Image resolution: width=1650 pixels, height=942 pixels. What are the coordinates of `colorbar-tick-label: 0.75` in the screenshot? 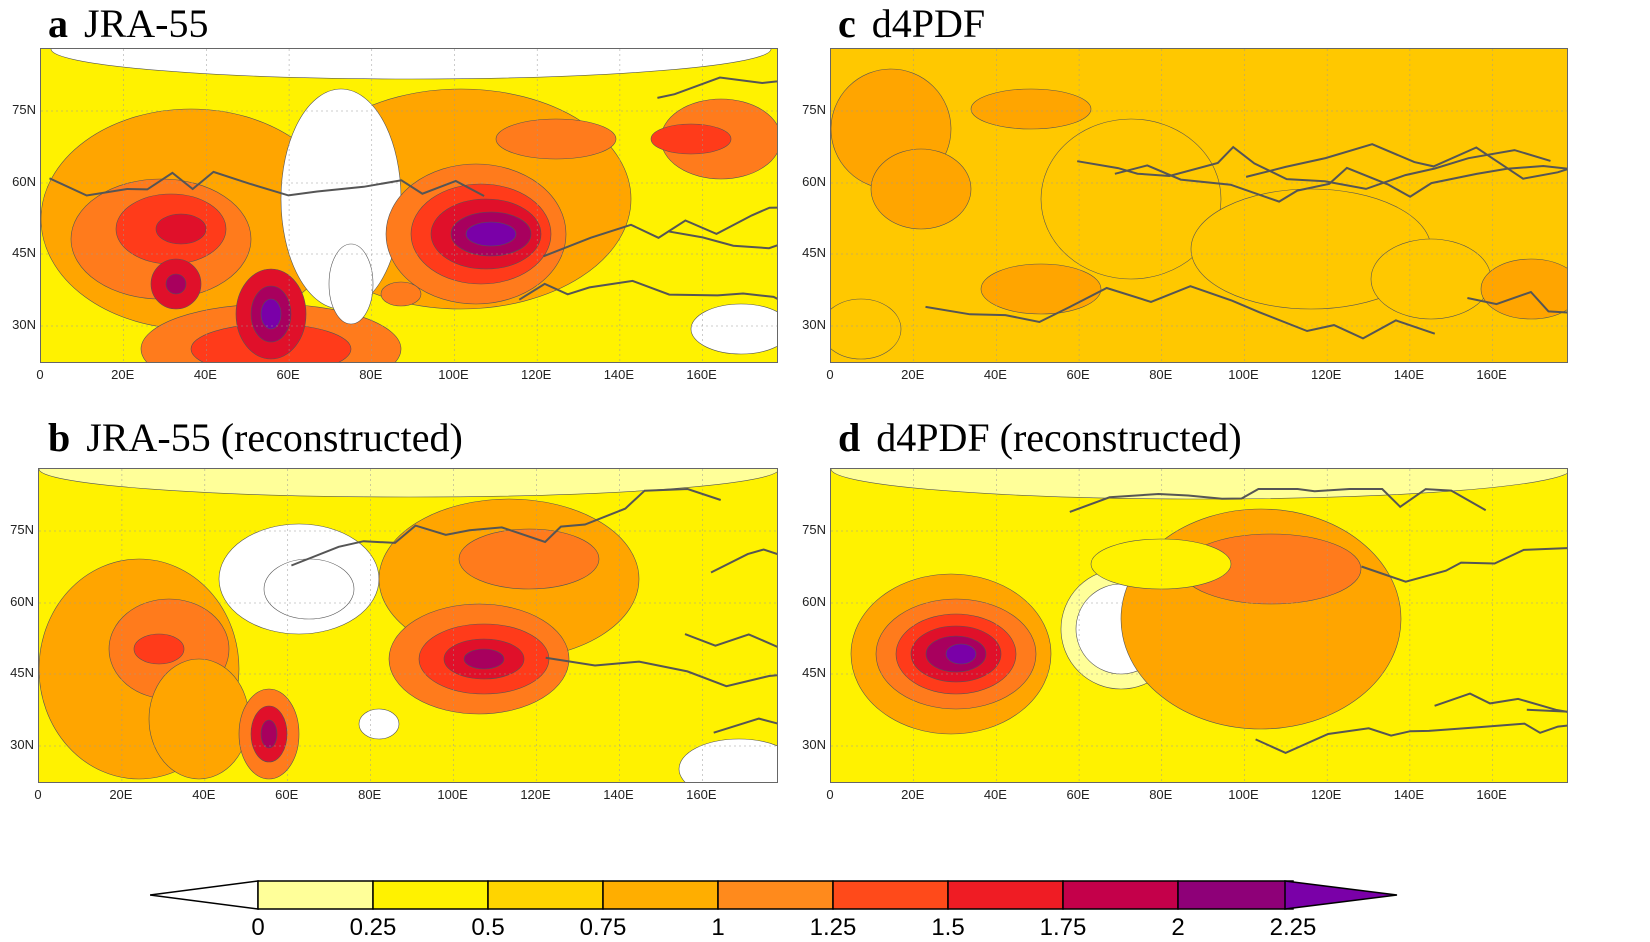 It's located at (603, 927).